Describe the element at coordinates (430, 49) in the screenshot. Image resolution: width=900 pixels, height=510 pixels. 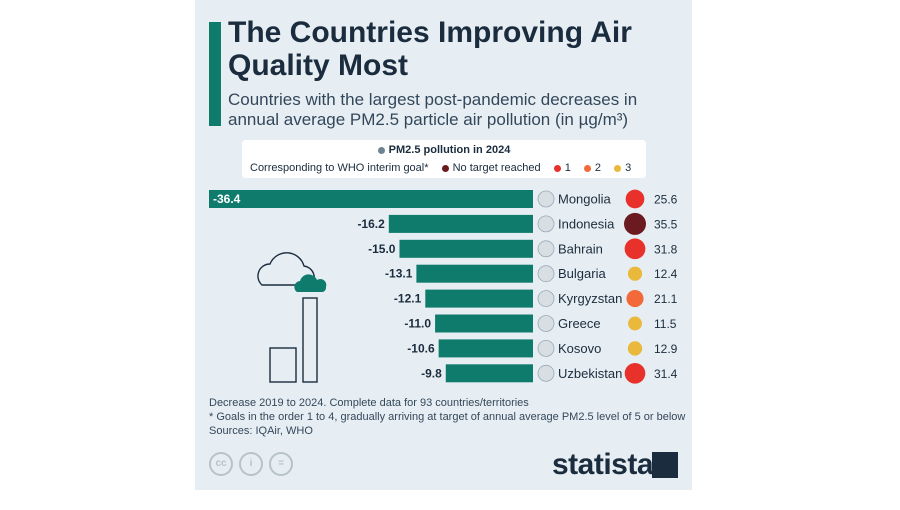
I see `chart-title: The Countries Improving Air Quality Most` at that location.